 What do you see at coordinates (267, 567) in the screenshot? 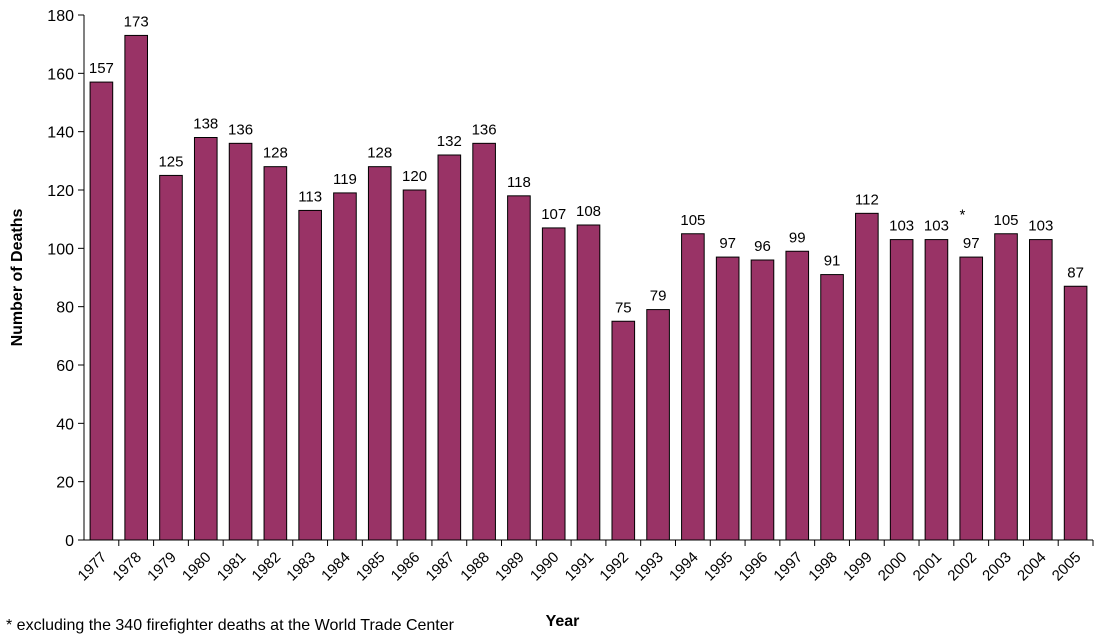
I see `x-tick-label: 1982` at bounding box center [267, 567].